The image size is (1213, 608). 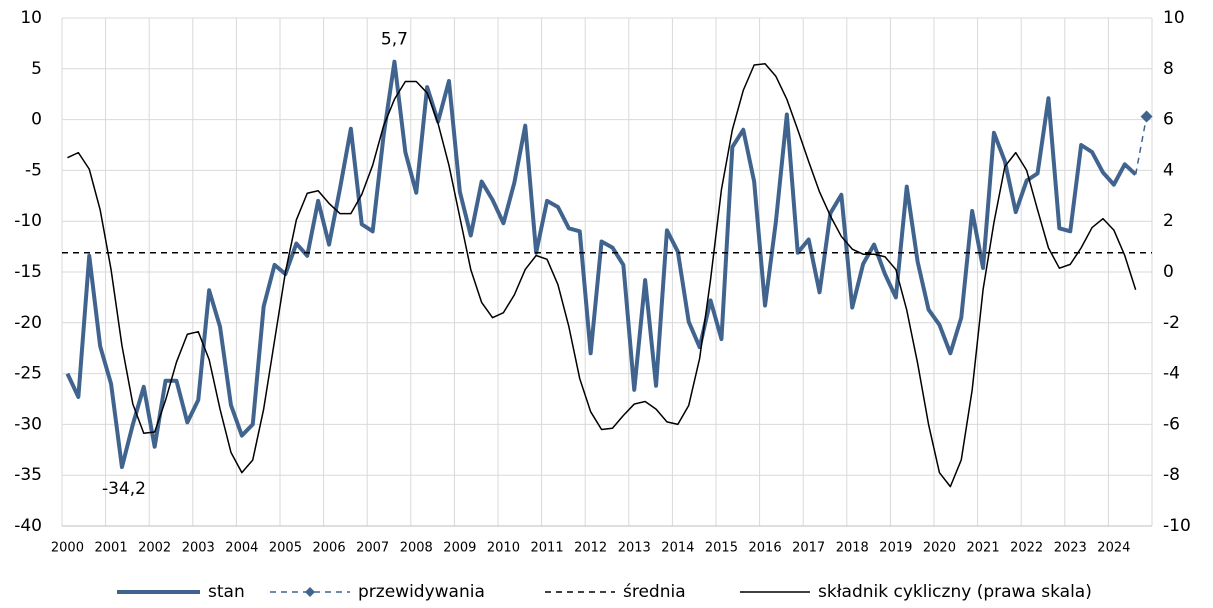 What do you see at coordinates (1168, 272) in the screenshot?
I see `y2-tick-label: 0` at bounding box center [1168, 272].